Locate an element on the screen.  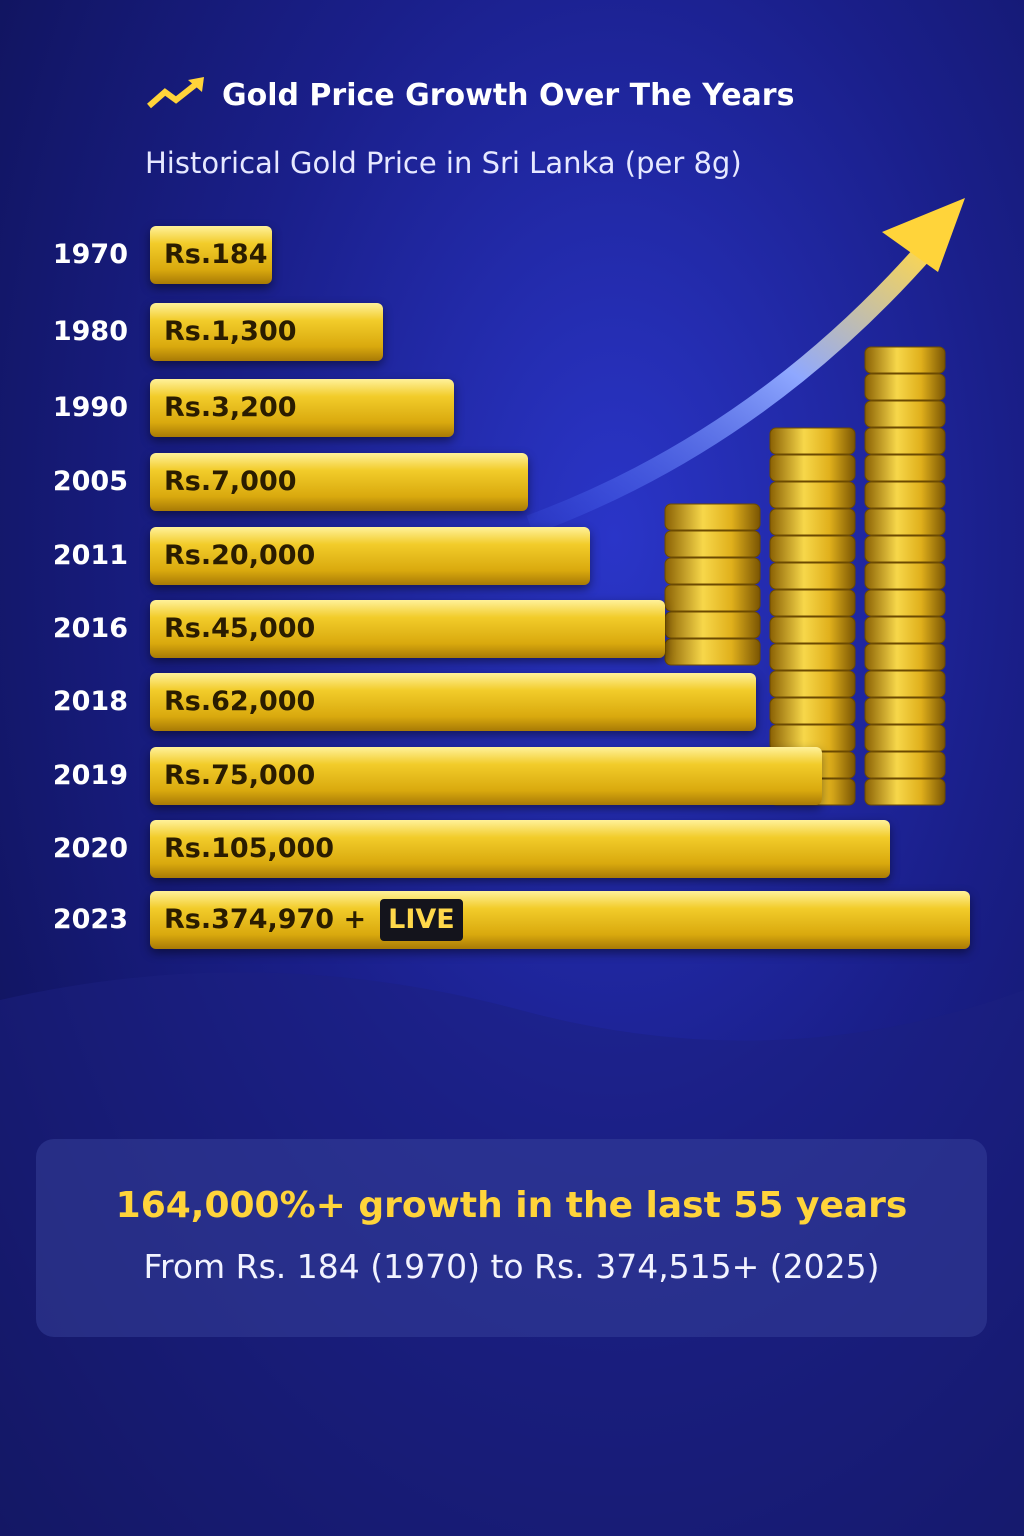
price-text: Rs.75,000 is located at coordinates (240, 775).